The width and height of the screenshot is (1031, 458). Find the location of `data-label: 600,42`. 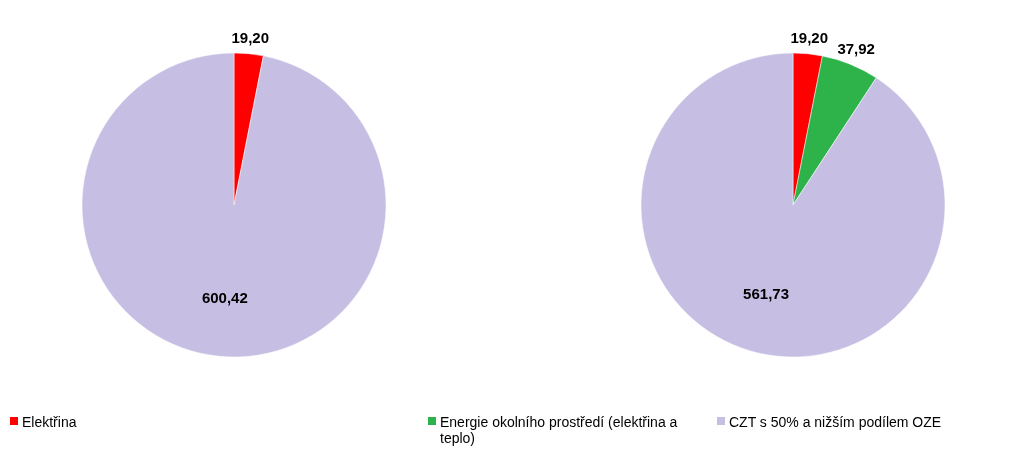

data-label: 600,42 is located at coordinates (224, 297).